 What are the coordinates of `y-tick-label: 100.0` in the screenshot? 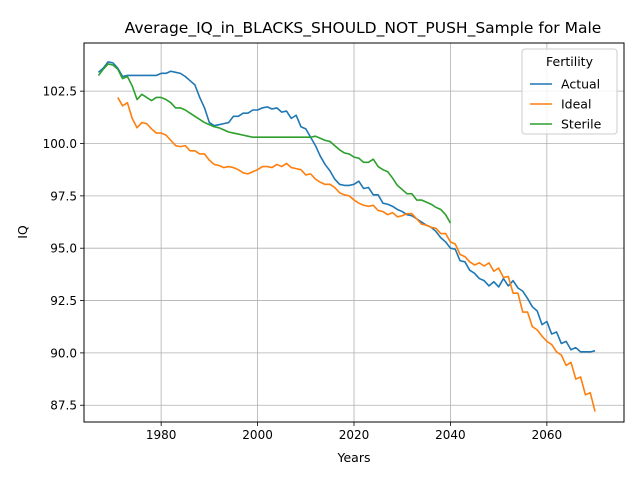 It's located at (60, 144).